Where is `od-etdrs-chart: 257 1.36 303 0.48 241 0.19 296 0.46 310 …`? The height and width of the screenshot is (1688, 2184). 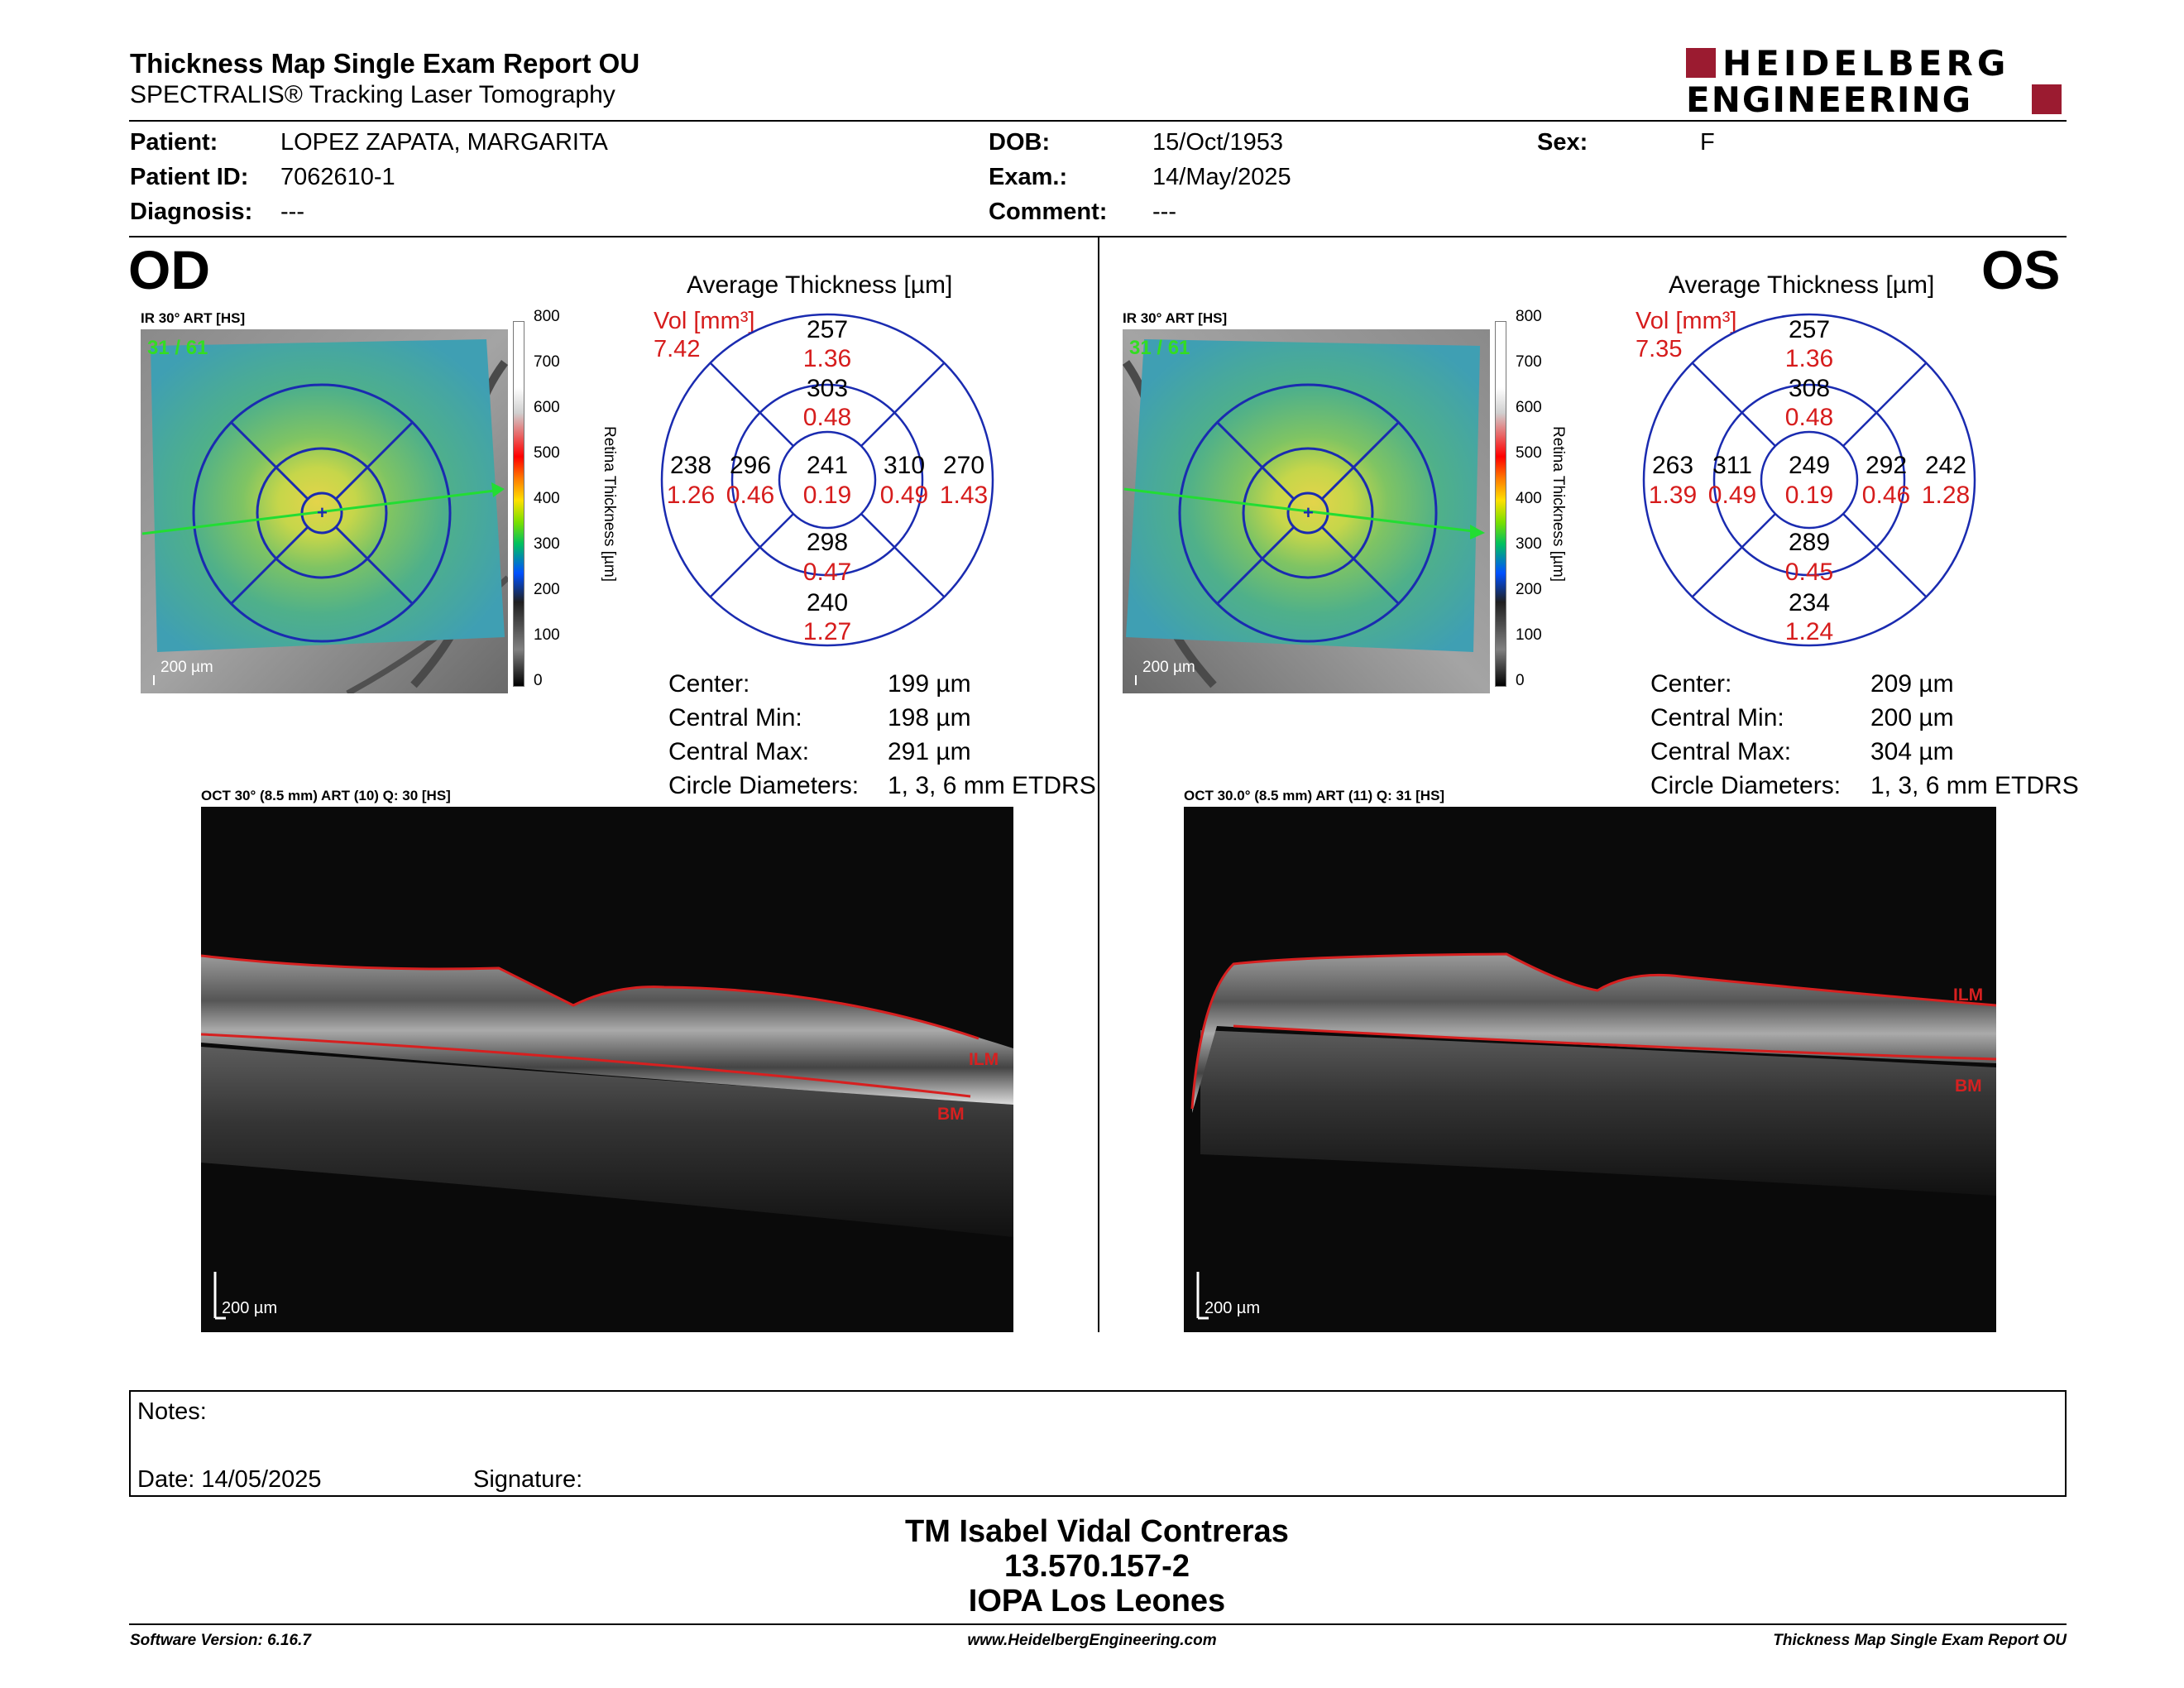
od-etdrs-chart: 257 1.36 303 0.48 241 0.19 296 0.46 310 … is located at coordinates (827, 480).